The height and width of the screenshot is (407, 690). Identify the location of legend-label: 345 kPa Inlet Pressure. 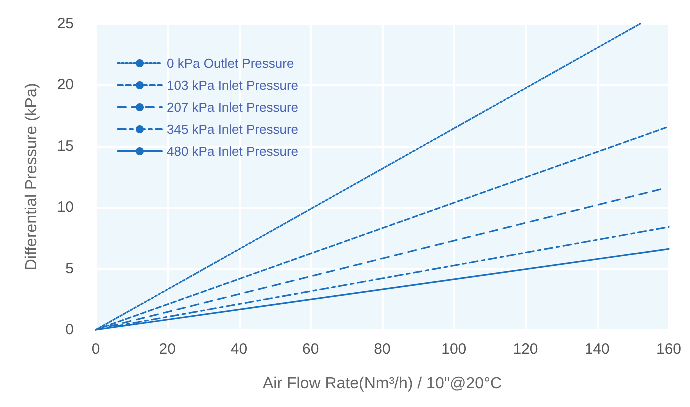
(233, 129).